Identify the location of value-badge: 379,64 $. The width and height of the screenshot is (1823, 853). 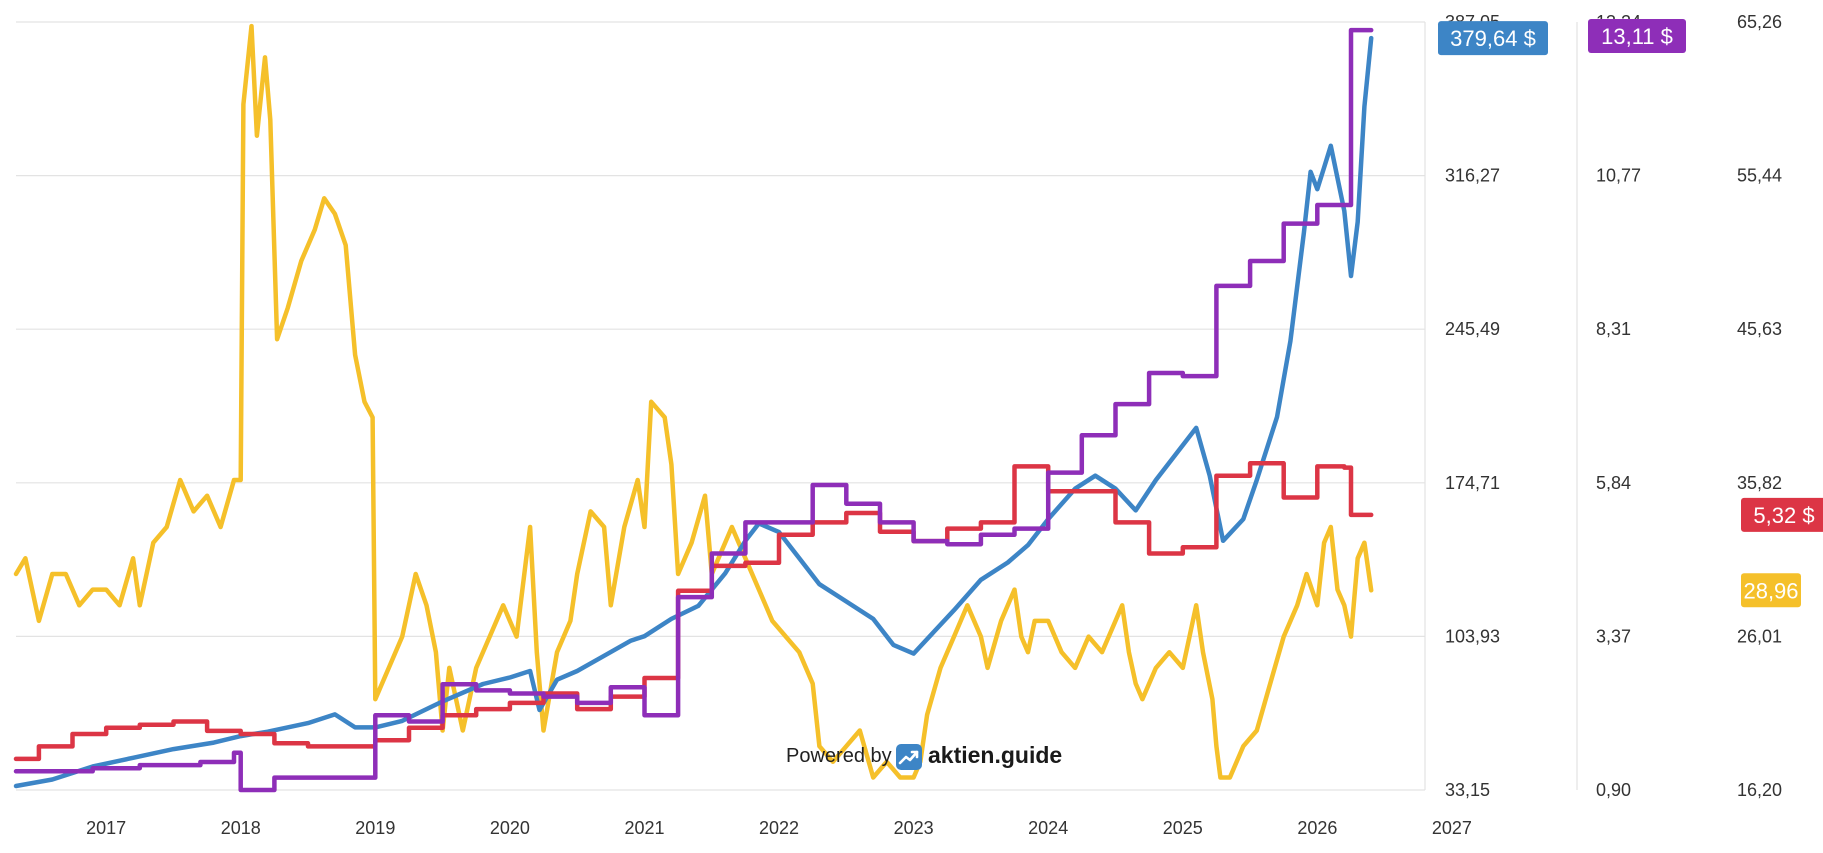
(1493, 38).